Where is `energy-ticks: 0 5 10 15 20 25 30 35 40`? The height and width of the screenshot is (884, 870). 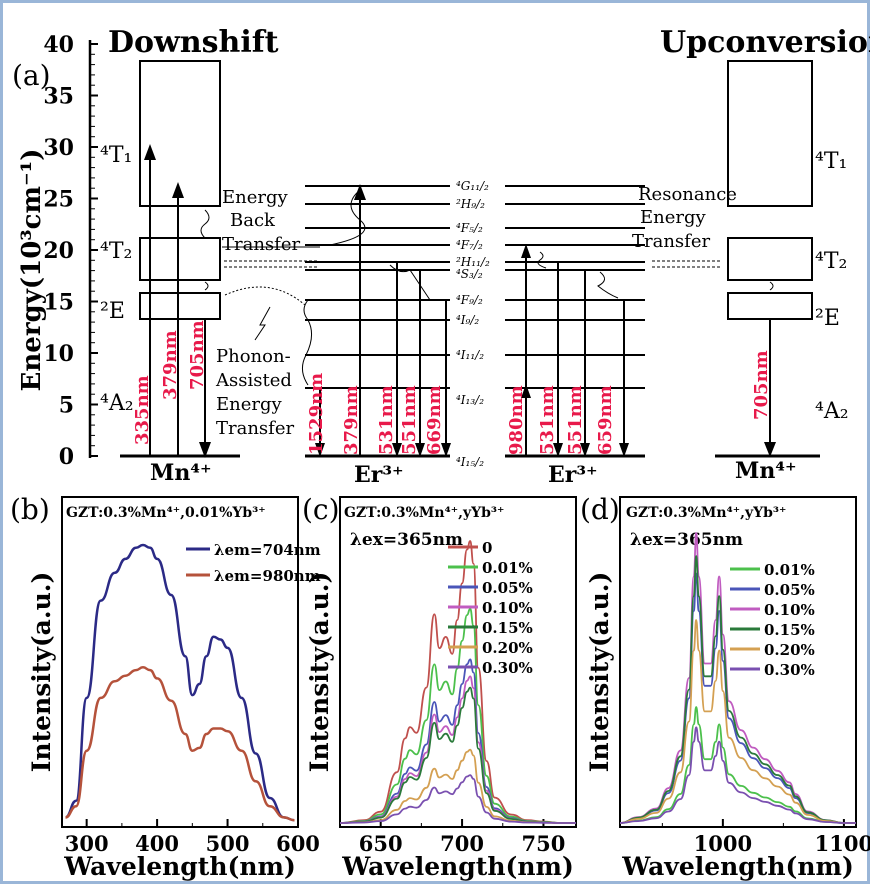
energy-ticks: 0 5 10 15 20 25 30 35 40 is located at coordinates (70, 251).